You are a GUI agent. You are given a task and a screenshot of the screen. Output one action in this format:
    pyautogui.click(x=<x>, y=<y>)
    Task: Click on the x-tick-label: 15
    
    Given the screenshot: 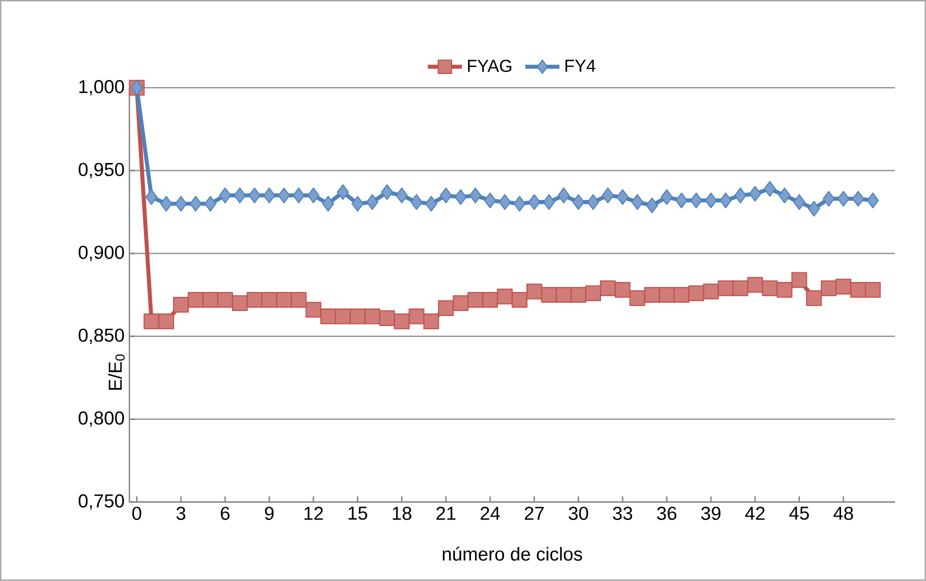 What is the action you would take?
    pyautogui.click(x=358, y=513)
    